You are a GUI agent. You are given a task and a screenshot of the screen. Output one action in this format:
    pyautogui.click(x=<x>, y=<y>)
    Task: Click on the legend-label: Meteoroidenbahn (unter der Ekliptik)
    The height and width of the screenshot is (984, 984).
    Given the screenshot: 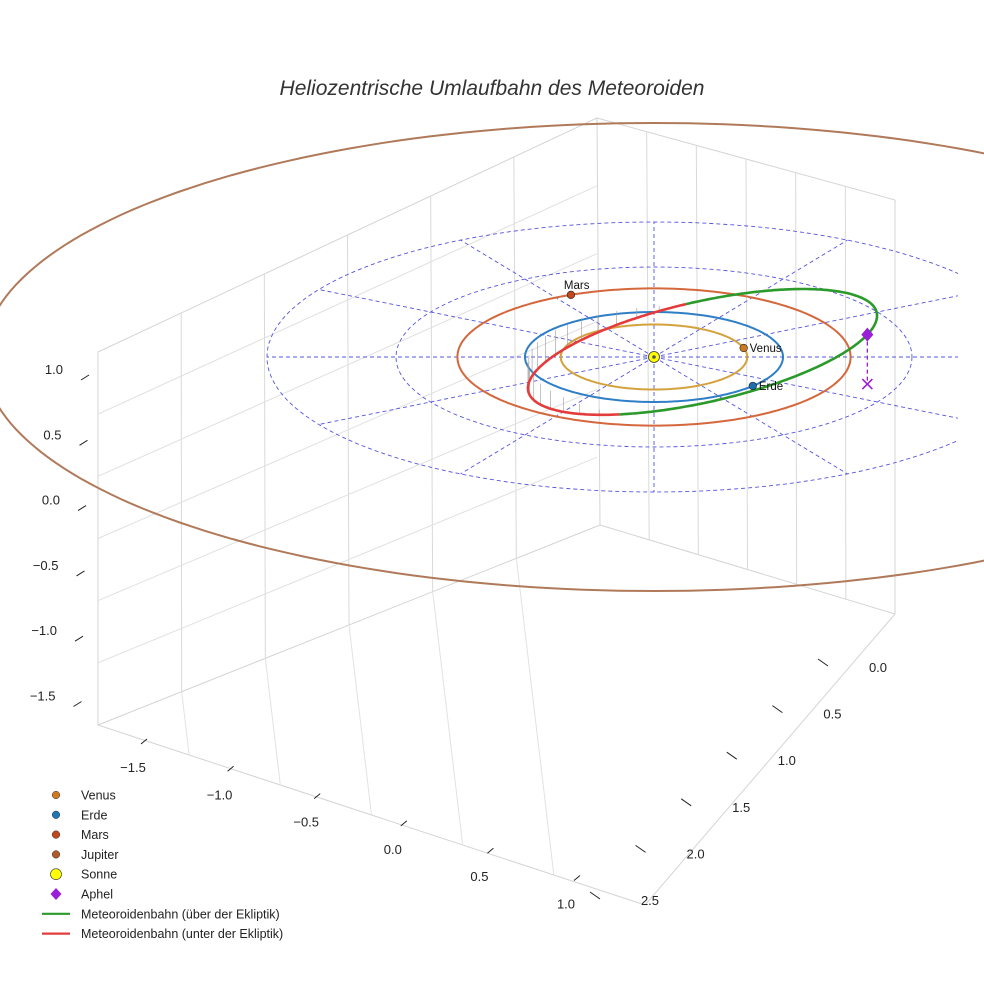 What is the action you would take?
    pyautogui.click(x=182, y=934)
    